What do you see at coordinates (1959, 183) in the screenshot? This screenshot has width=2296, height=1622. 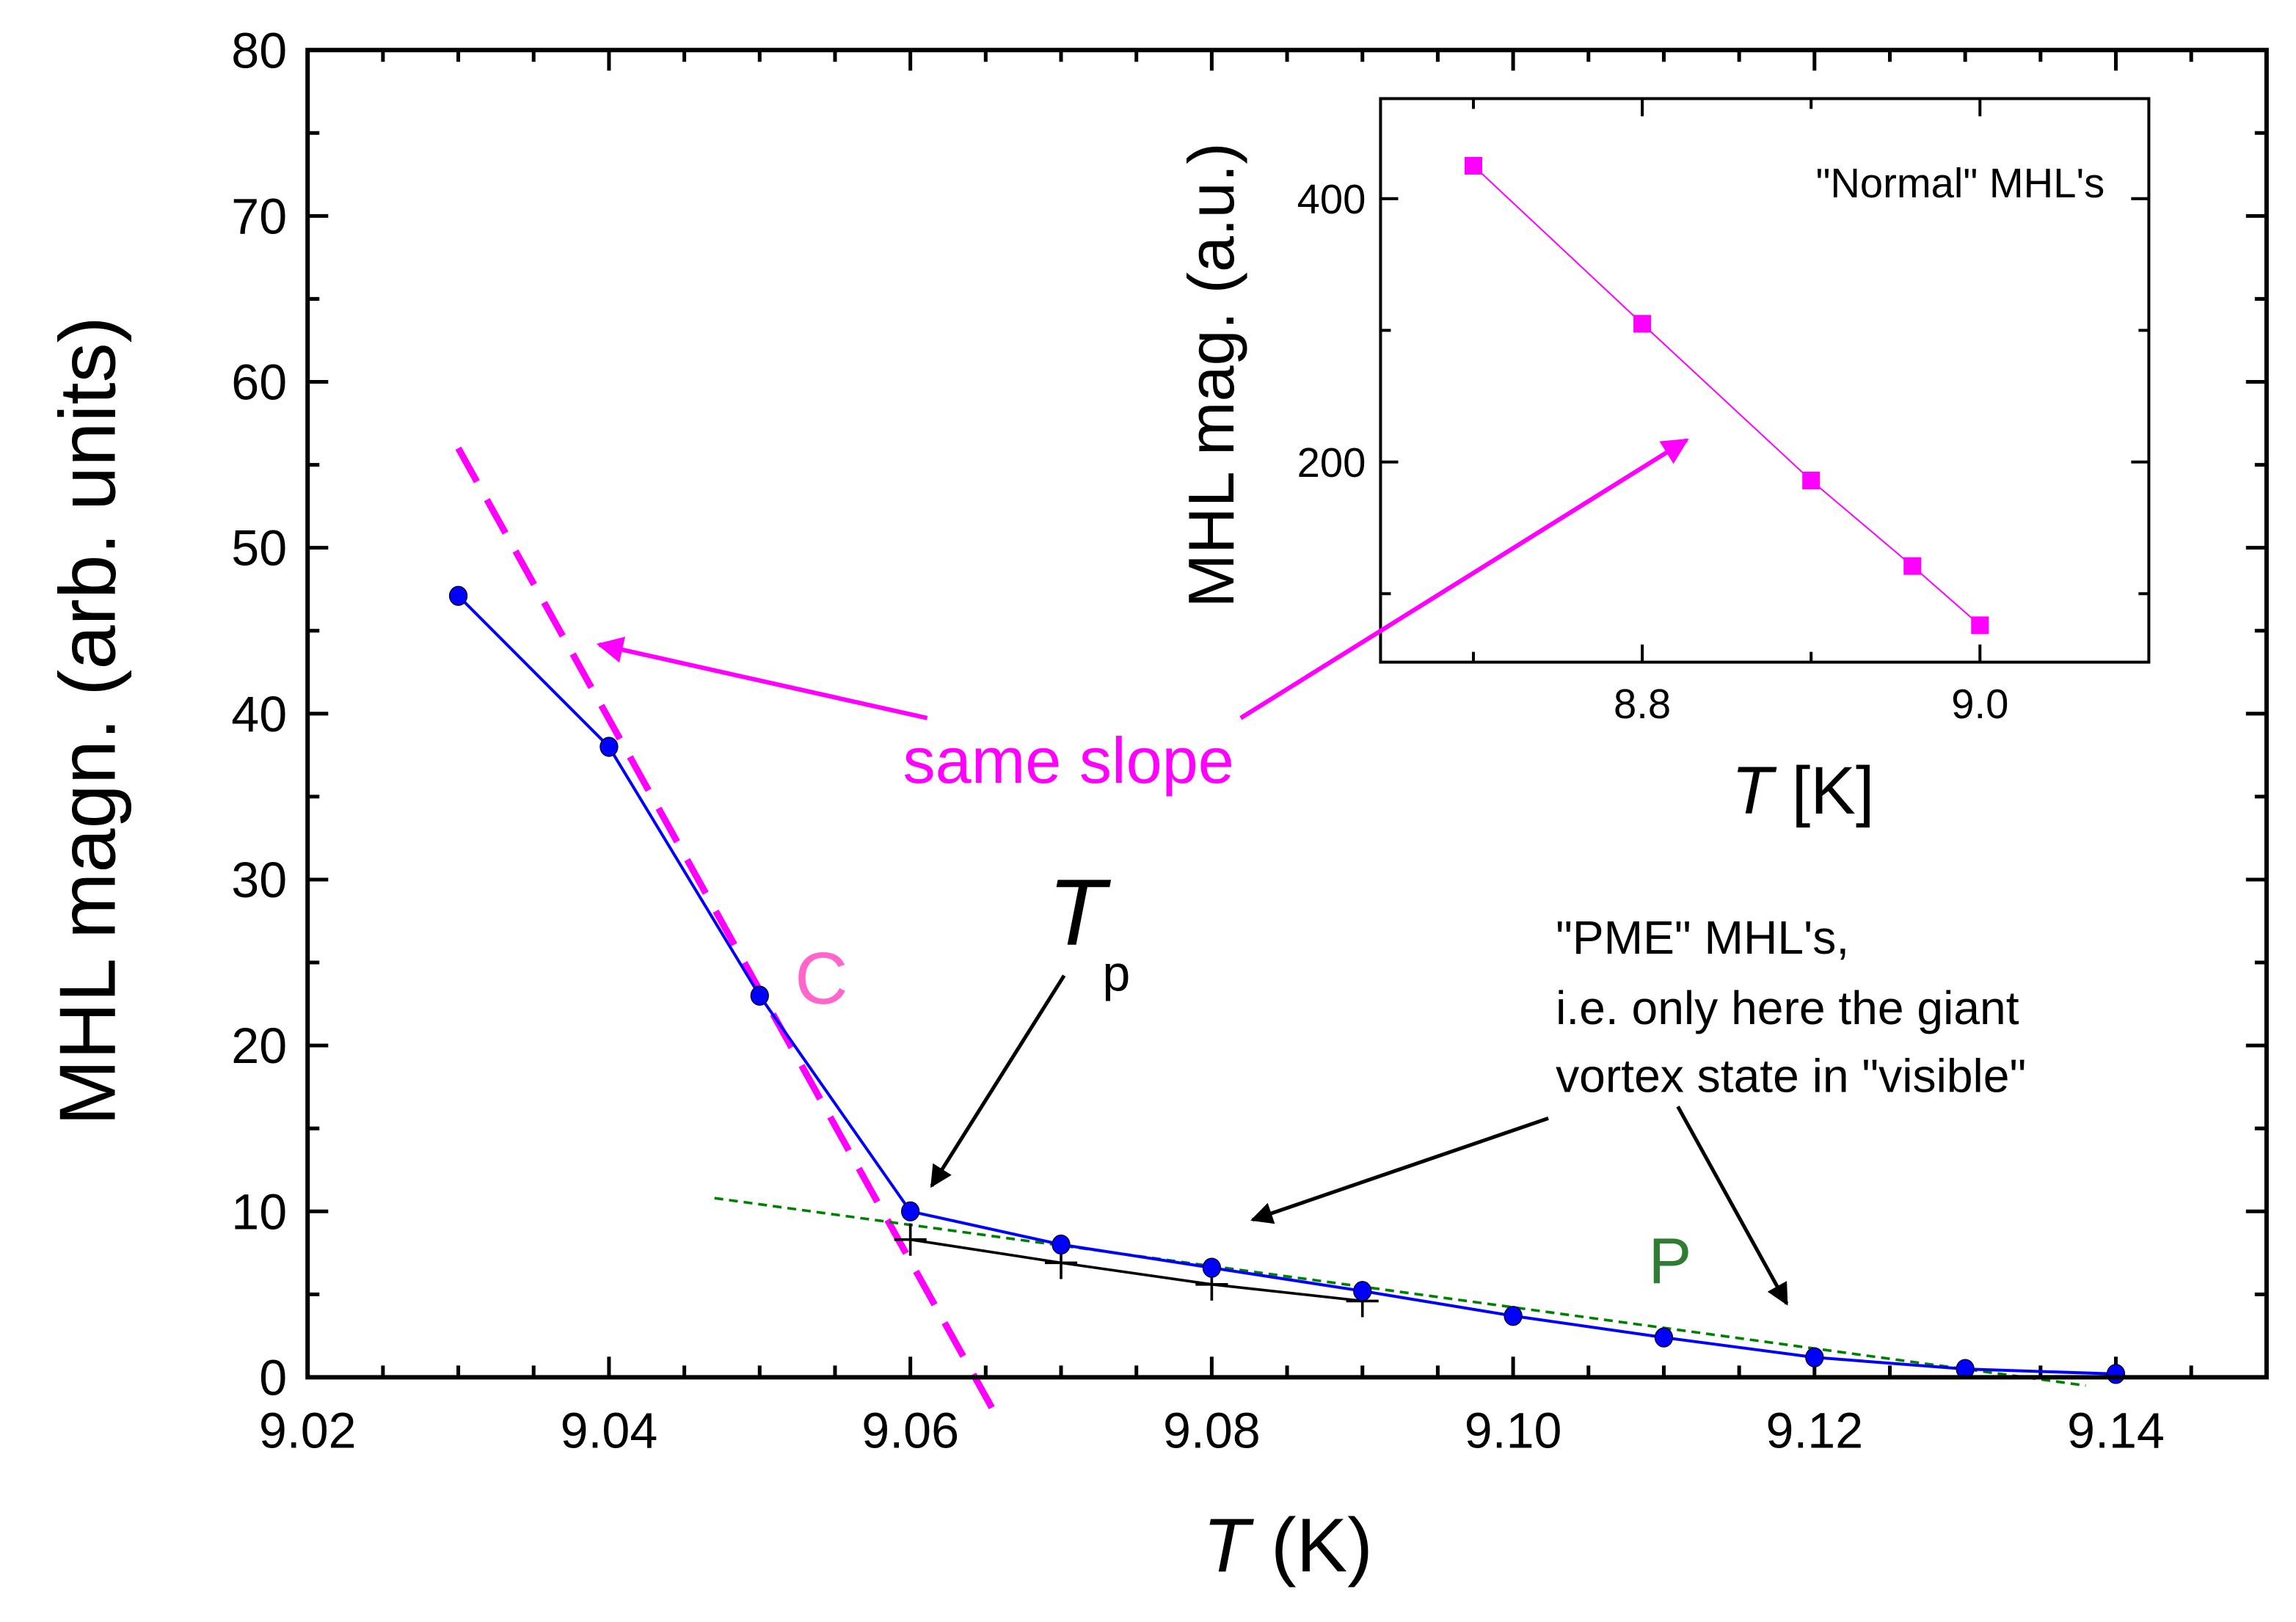 I see `inset-title: "Normal" MHL's` at bounding box center [1959, 183].